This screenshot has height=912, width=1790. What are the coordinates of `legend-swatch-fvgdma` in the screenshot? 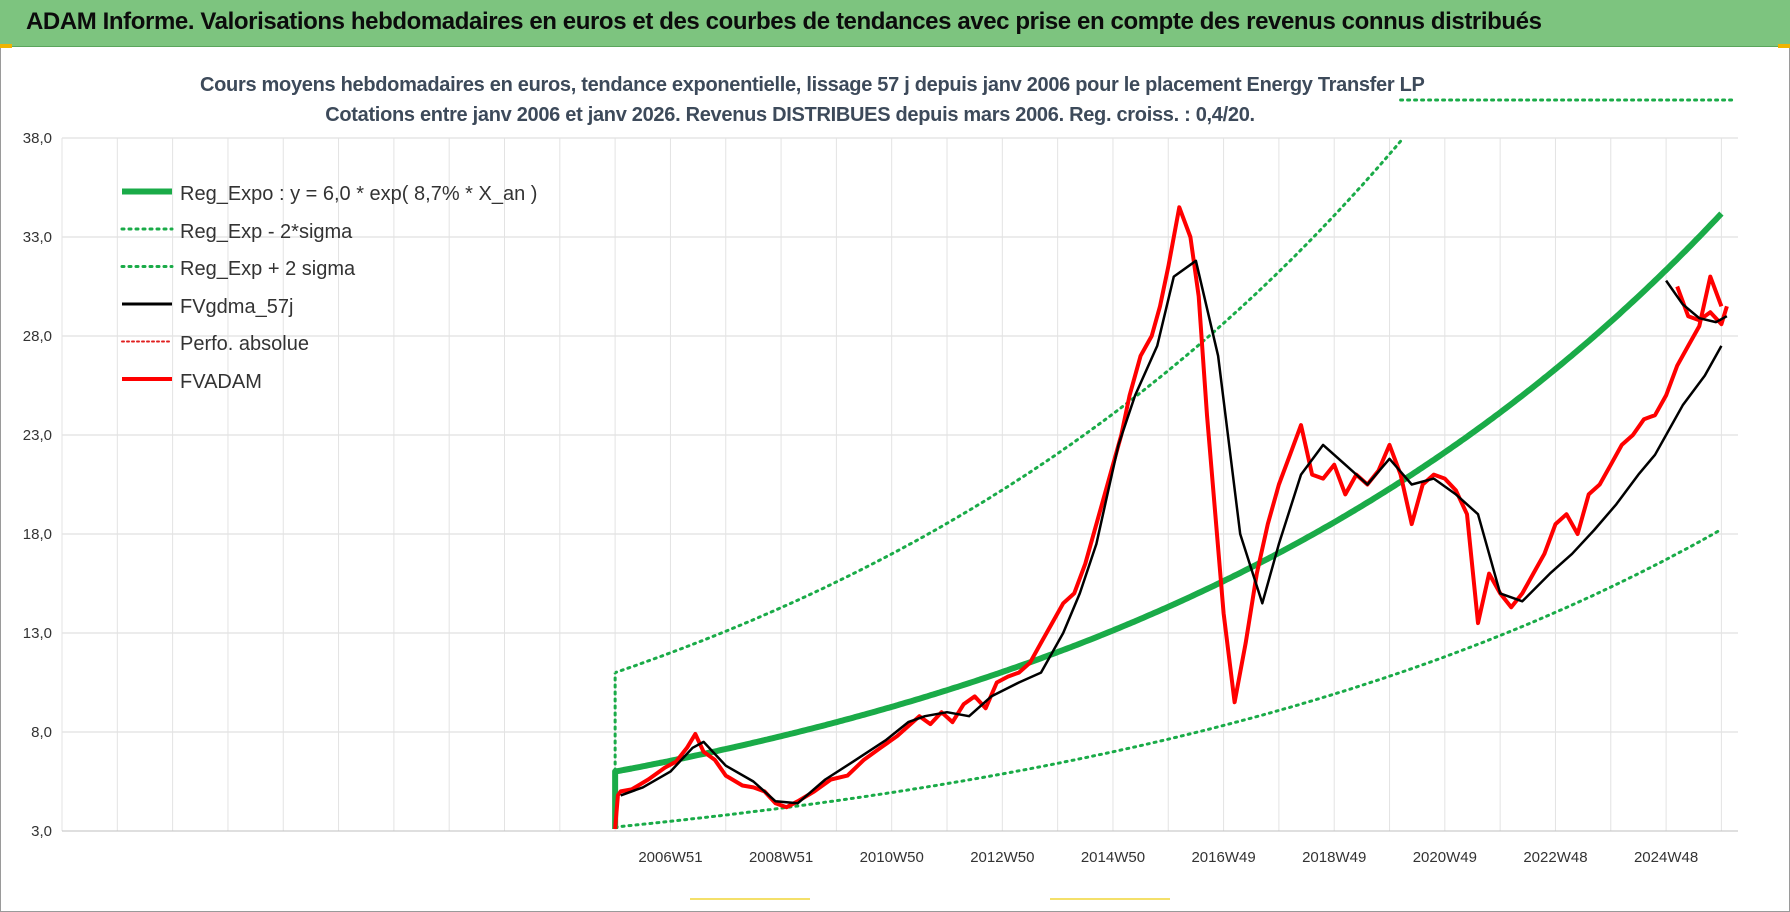 It's located at (147, 307).